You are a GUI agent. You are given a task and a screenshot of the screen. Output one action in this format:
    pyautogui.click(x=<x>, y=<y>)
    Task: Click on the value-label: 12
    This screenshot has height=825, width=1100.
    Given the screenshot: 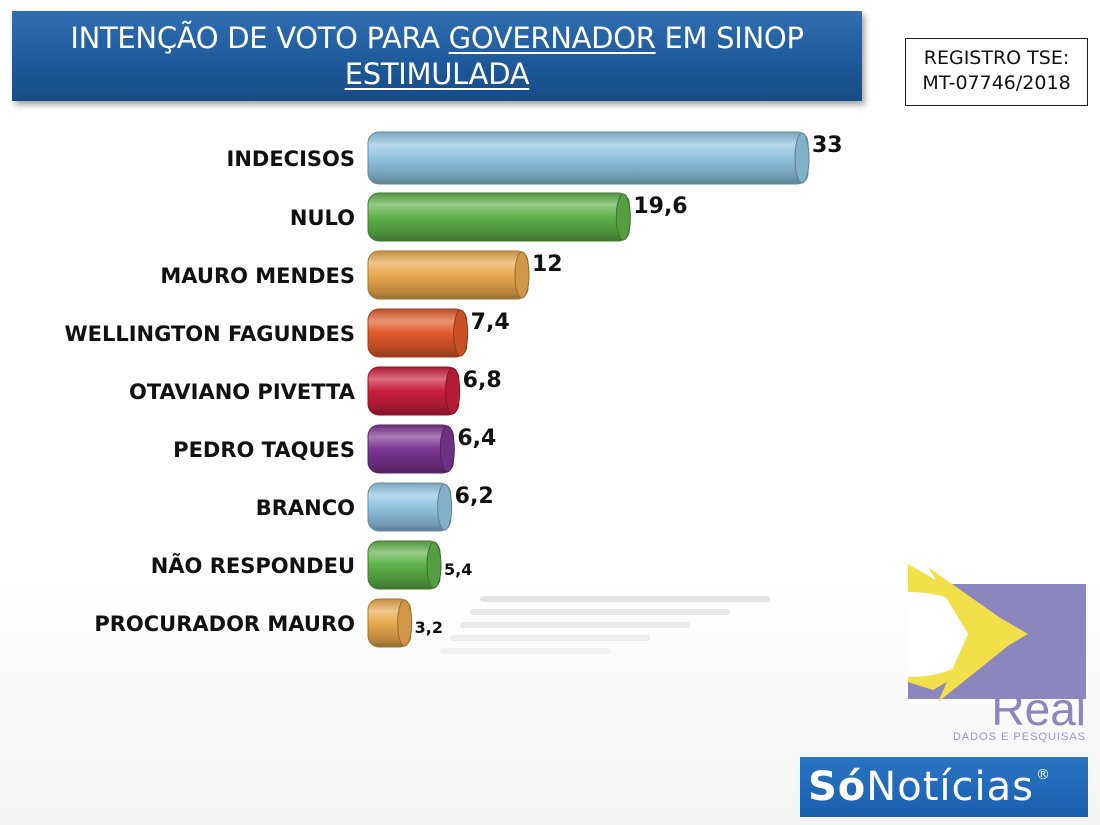 What is the action you would take?
    pyautogui.click(x=547, y=264)
    